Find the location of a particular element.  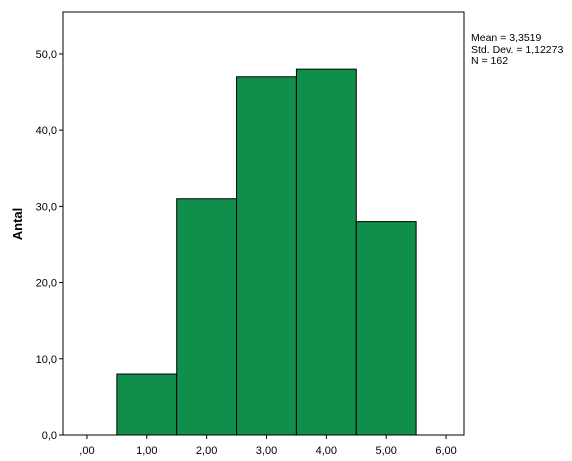

stat-mean: Mean = 3,3519 is located at coordinates (506, 38).